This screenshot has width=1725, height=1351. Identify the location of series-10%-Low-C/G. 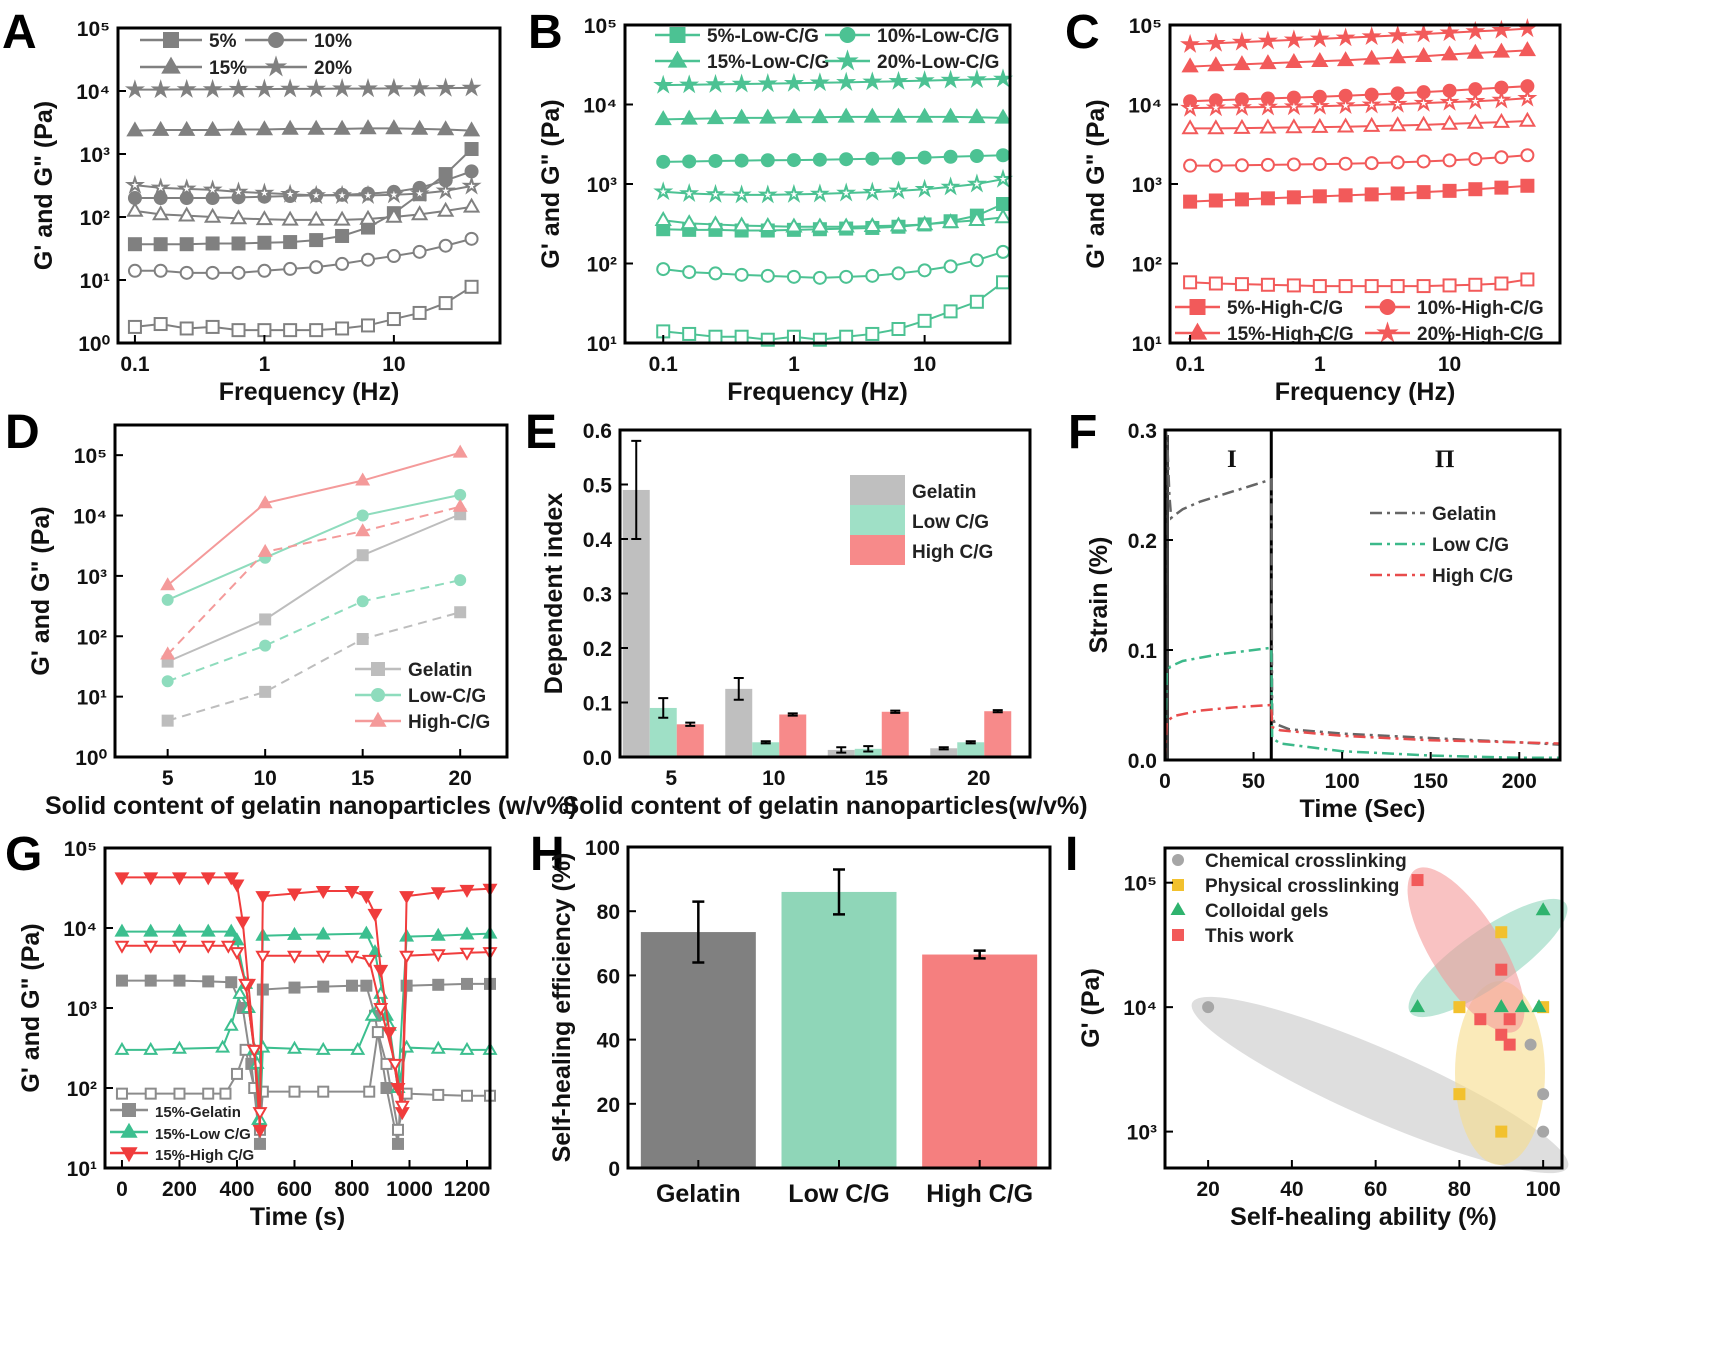
(833, 158).